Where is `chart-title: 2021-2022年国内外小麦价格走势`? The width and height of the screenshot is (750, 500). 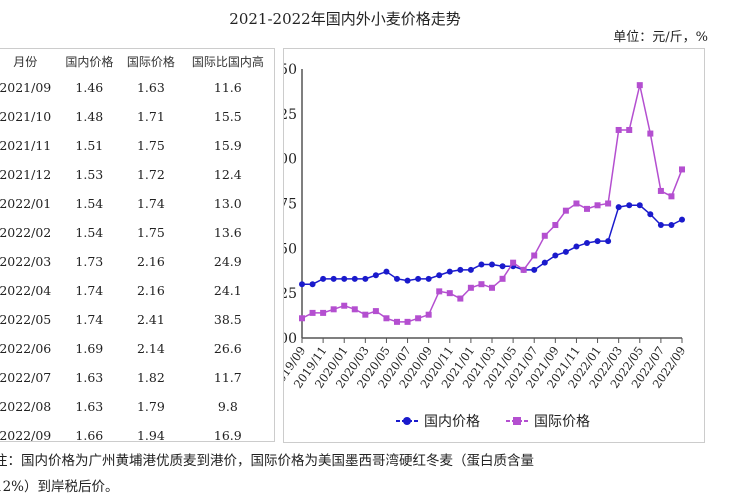
chart-title: 2021-2022年国内外小麦价格走势 is located at coordinates (345, 19).